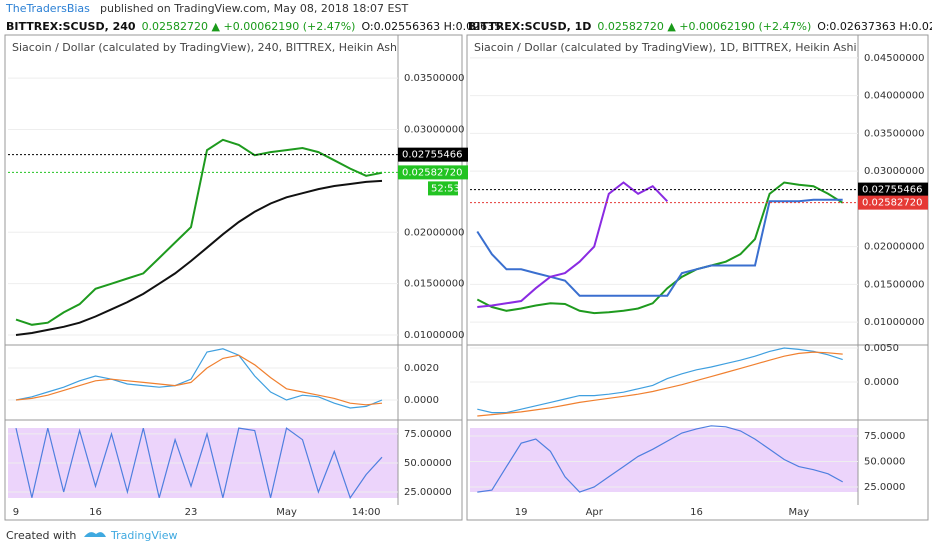 This screenshot has width=932, height=554. I want to click on symbol: BITTREX:SCUSD, 240, so click(71, 26).